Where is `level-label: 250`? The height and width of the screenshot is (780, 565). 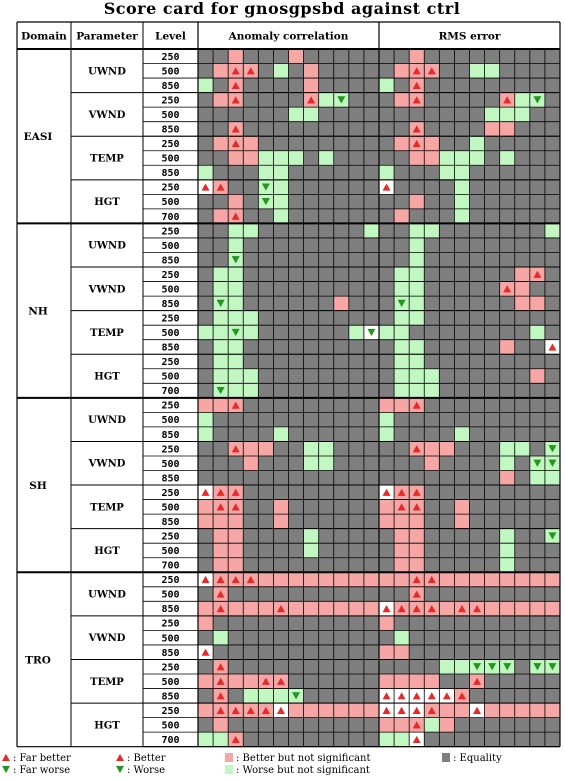 level-label: 250 is located at coordinates (170, 624).